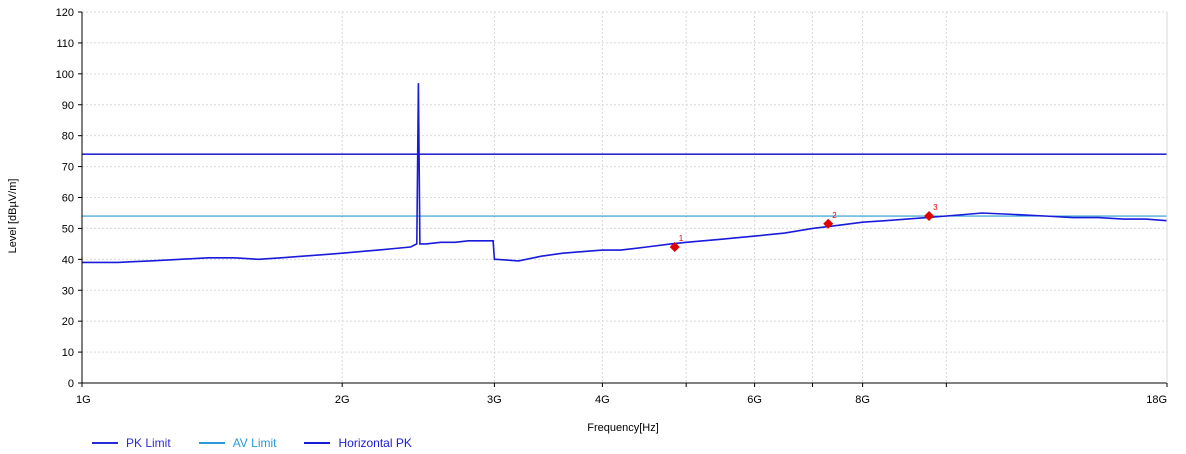  I want to click on y-tick-label: 80, so click(68, 137).